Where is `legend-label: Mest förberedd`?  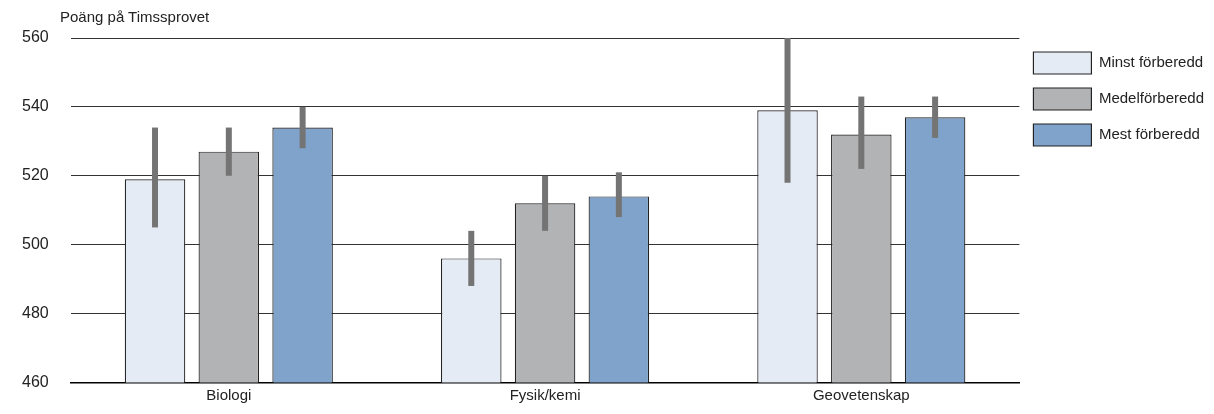
legend-label: Mest förberedd is located at coordinates (1149, 134).